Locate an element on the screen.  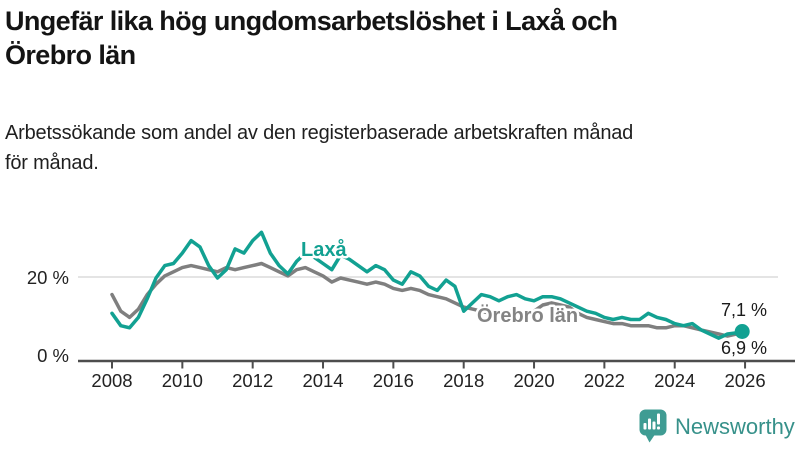
chart-title-line2: Örebro län is located at coordinates (70, 55).